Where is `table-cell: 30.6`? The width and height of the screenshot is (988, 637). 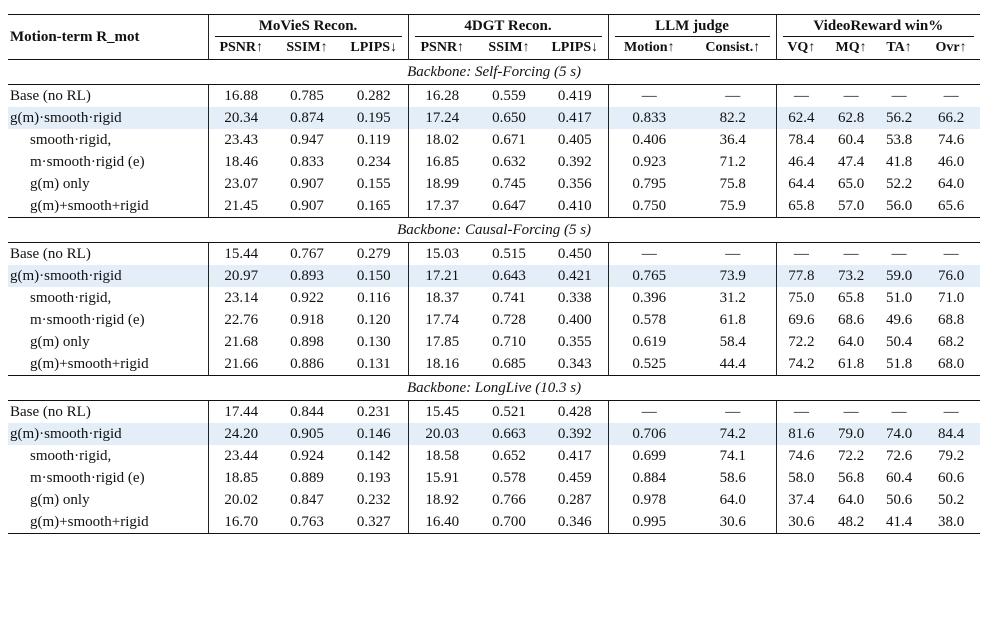
table-cell: 30.6 is located at coordinates (733, 522).